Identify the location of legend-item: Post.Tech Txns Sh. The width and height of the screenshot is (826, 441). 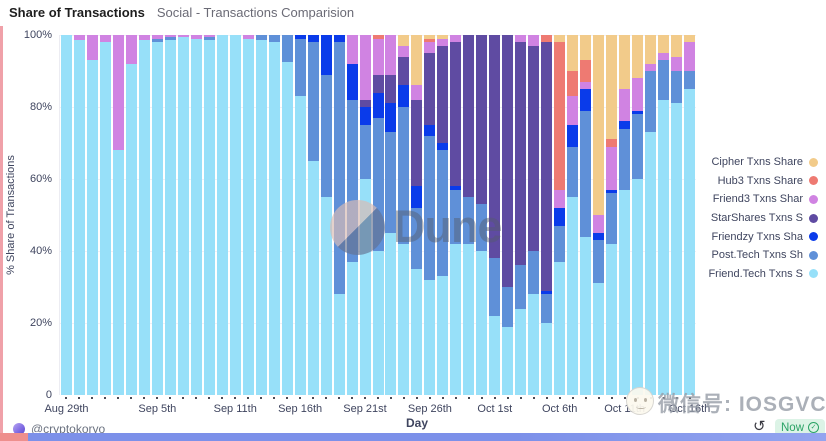
(763, 255).